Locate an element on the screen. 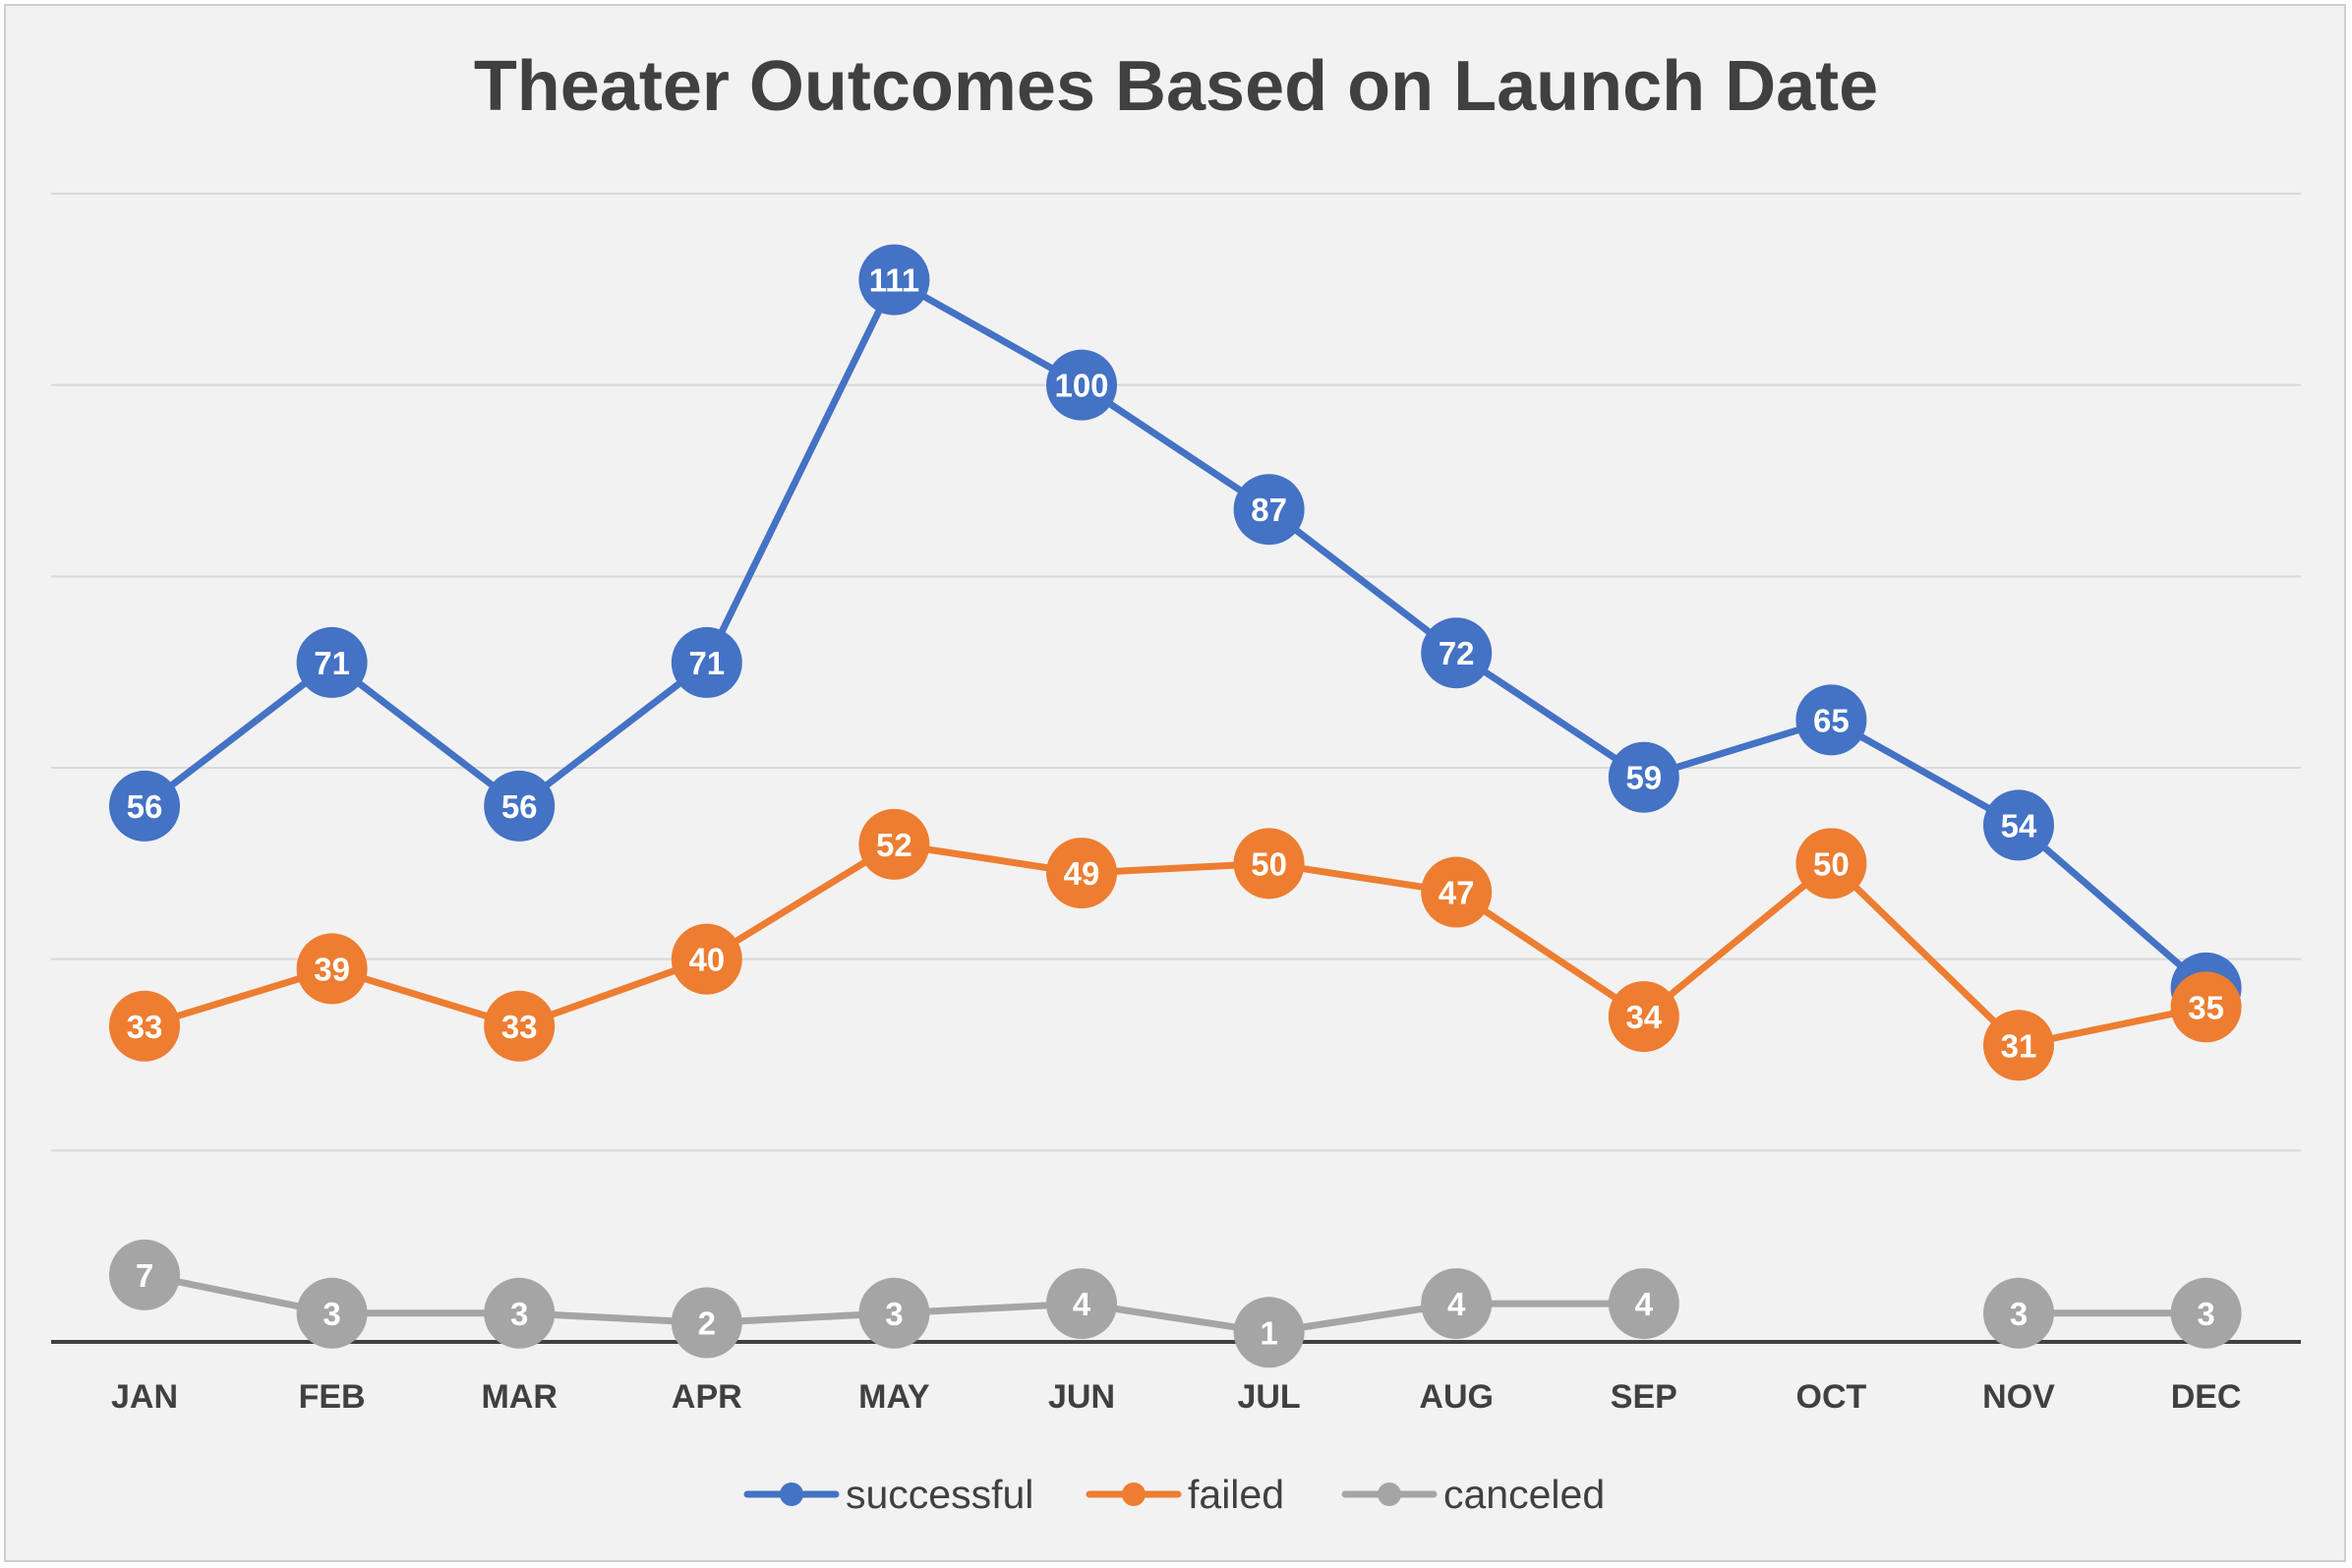 This screenshot has height=1568, width=2352. data-label: 59 is located at coordinates (1643, 778).